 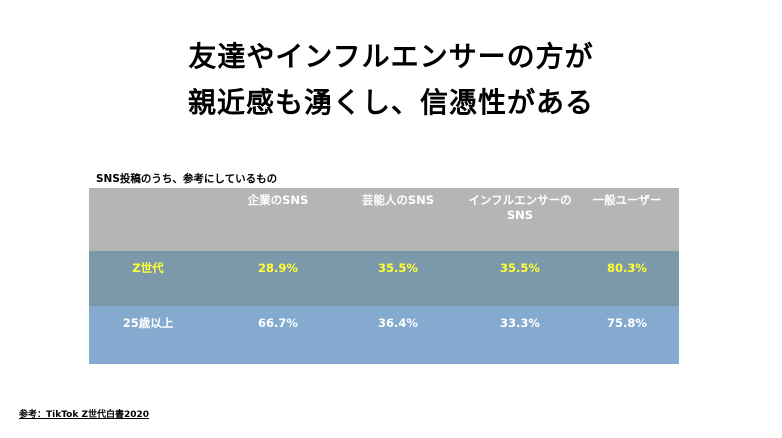 I want to click on row-label-genz: Z世代, so click(x=148, y=268).